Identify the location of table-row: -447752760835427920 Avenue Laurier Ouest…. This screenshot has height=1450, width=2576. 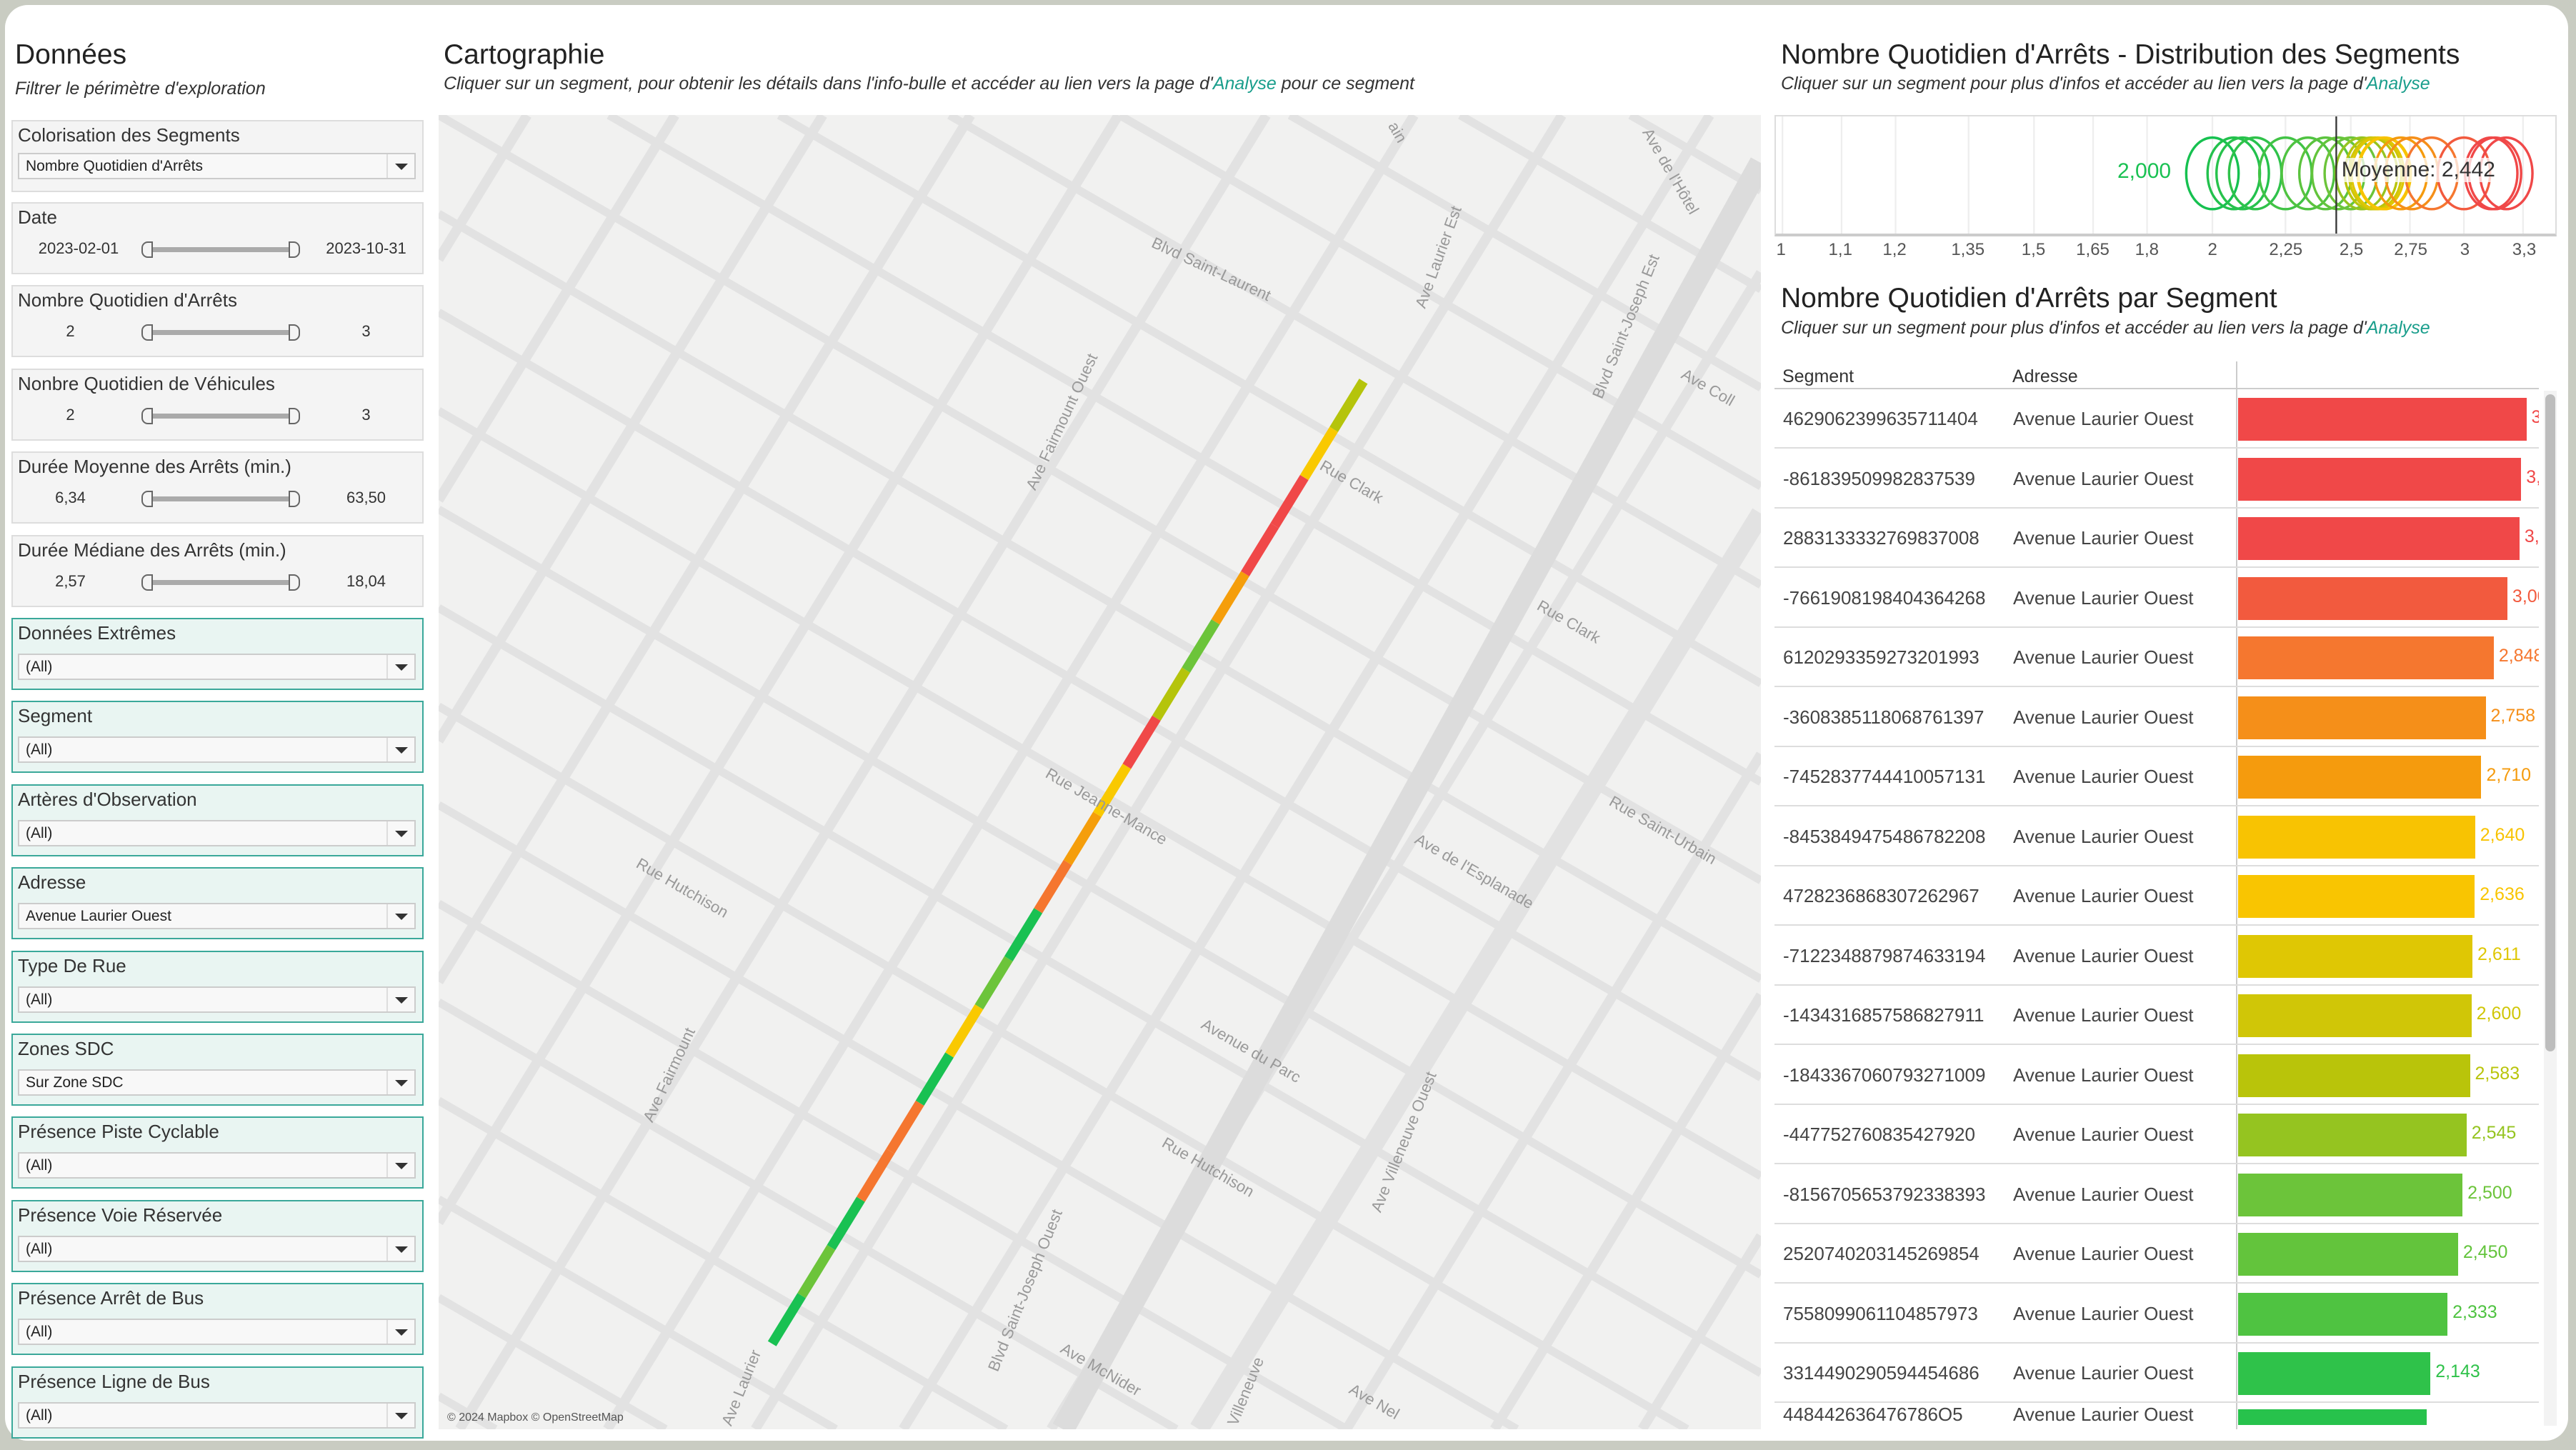
(2156, 1134).